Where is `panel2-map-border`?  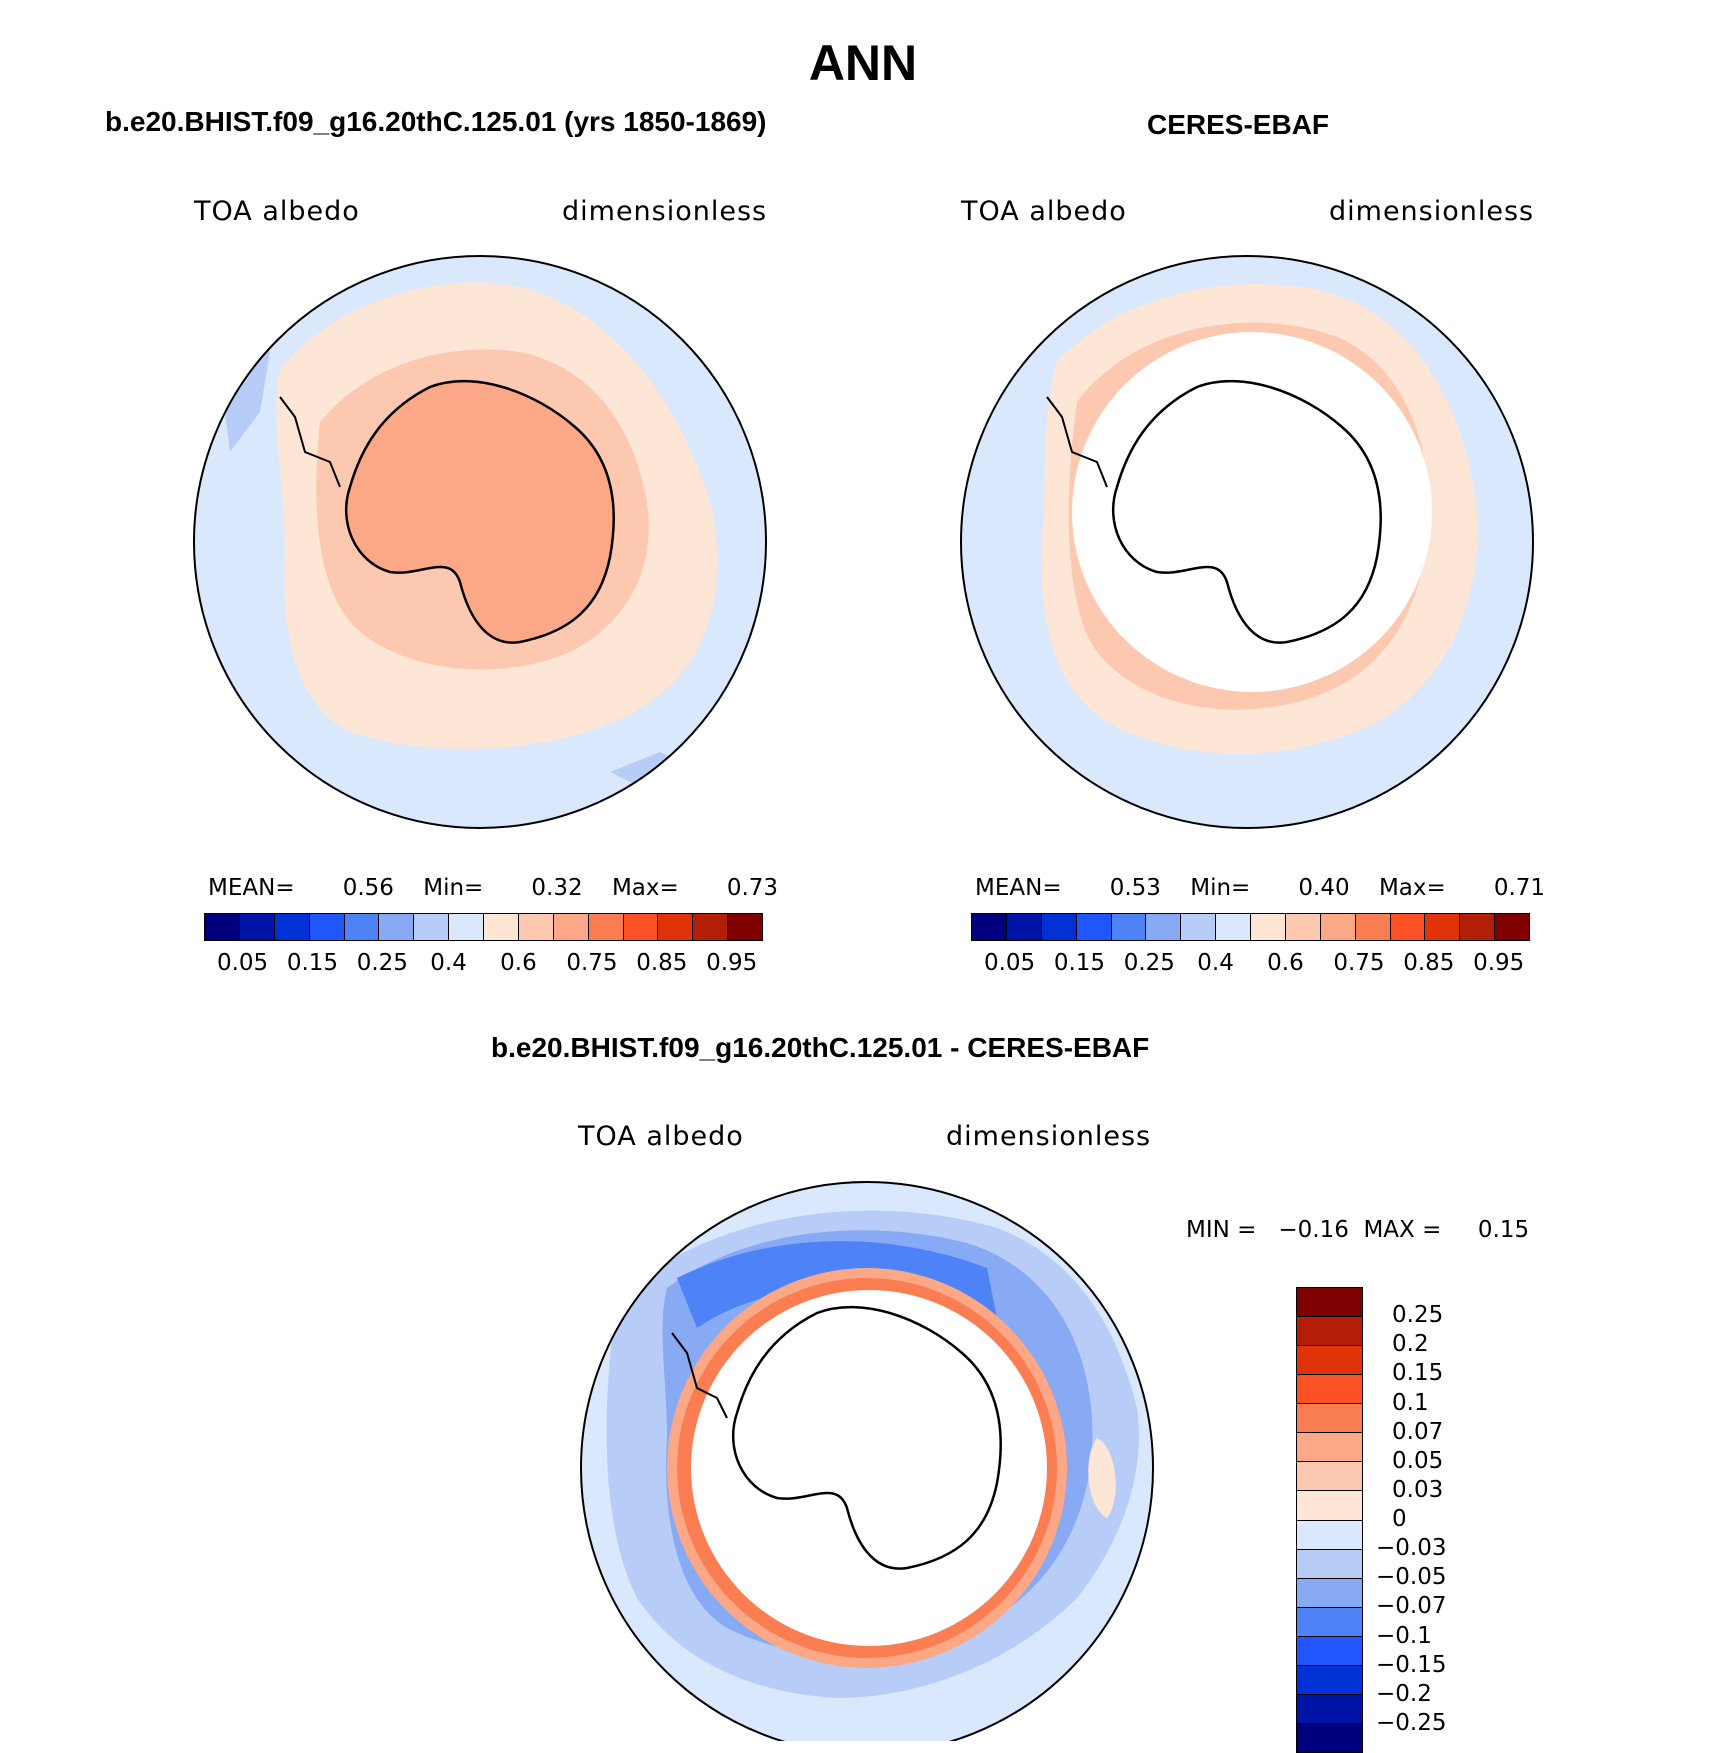 panel2-map-border is located at coordinates (1247, 542).